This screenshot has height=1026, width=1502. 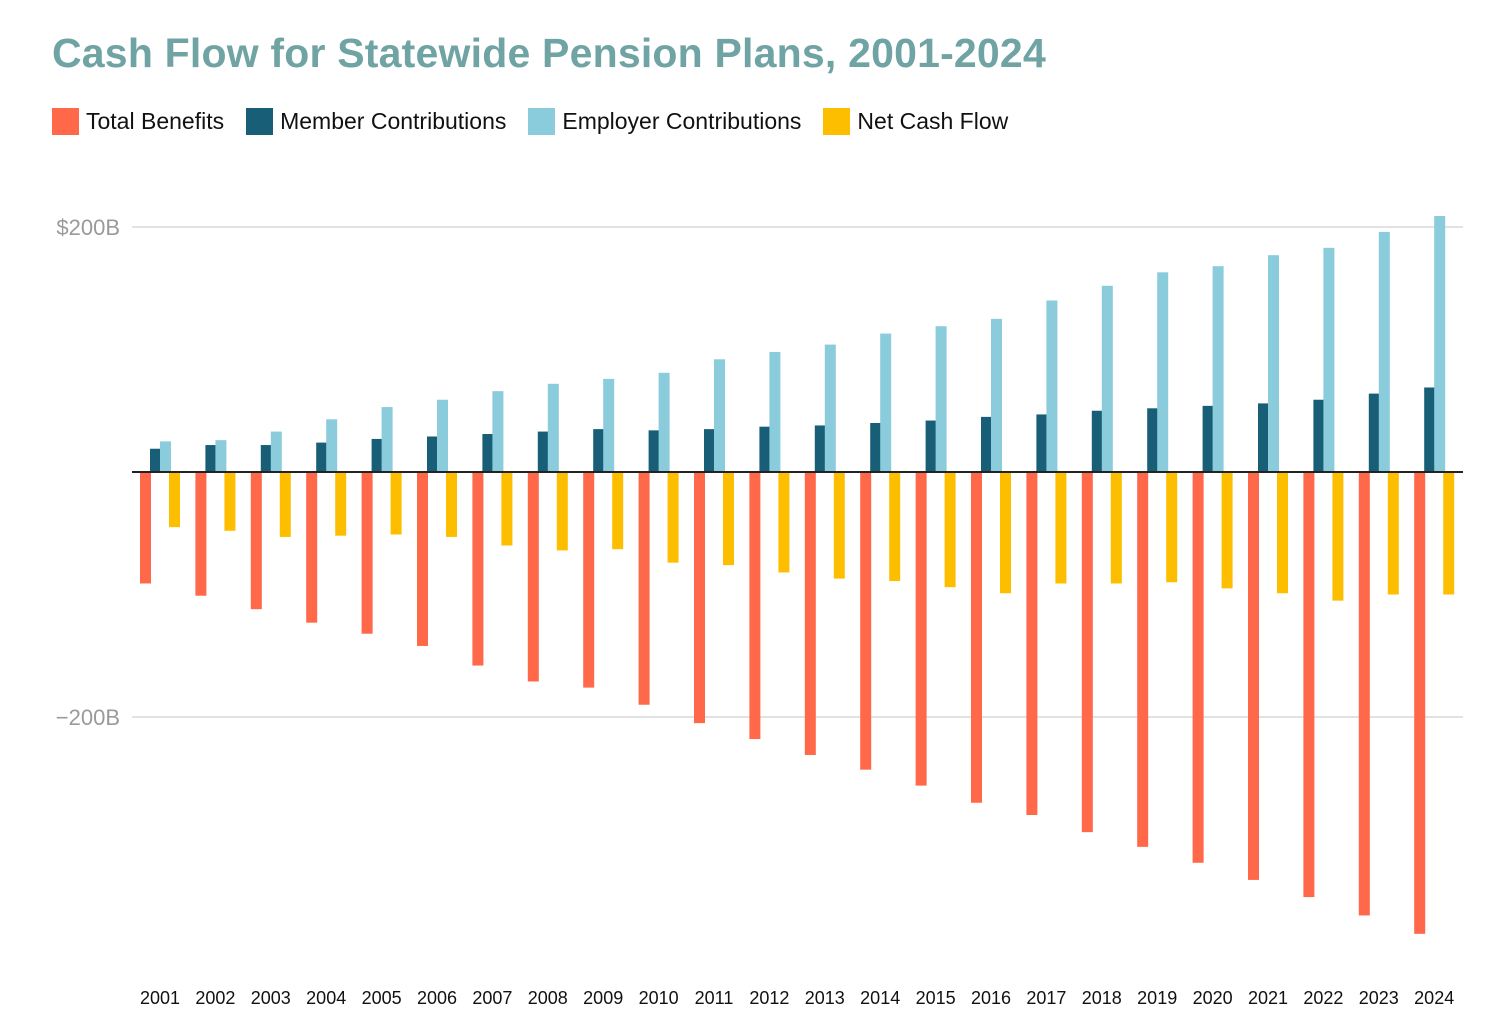 What do you see at coordinates (442, 435) in the screenshot?
I see `bar-employer-contributions-2006` at bounding box center [442, 435].